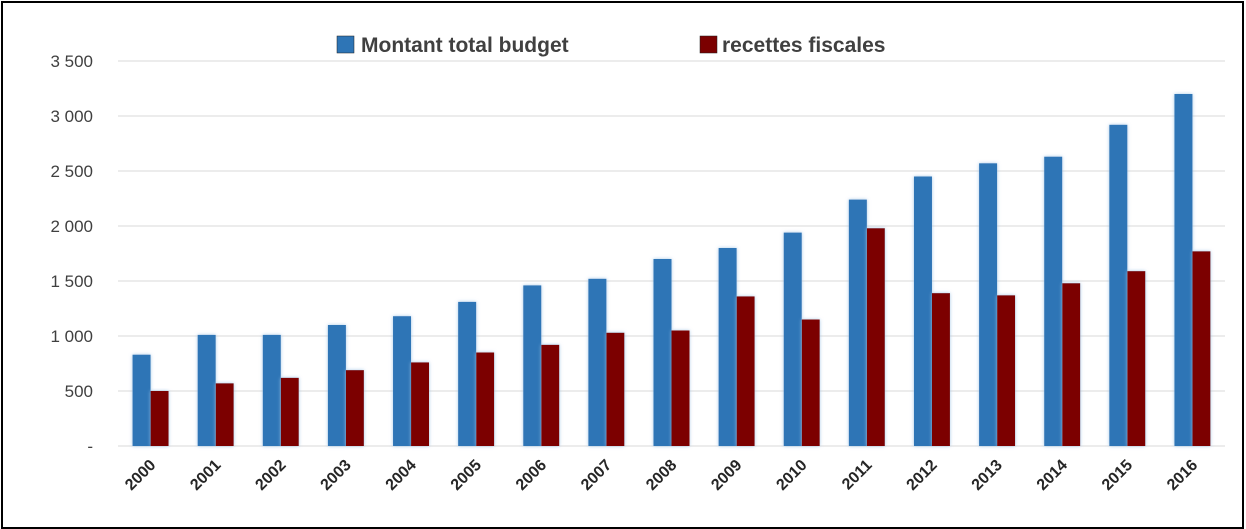  Describe the element at coordinates (336, 475) in the screenshot. I see `x-tick-label: 2003` at that location.